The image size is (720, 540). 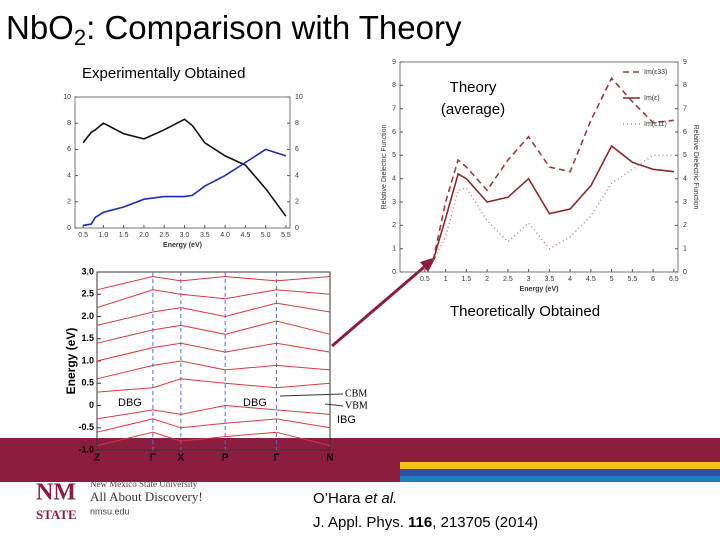 I want to click on arrow-head, so click(x=428, y=264).